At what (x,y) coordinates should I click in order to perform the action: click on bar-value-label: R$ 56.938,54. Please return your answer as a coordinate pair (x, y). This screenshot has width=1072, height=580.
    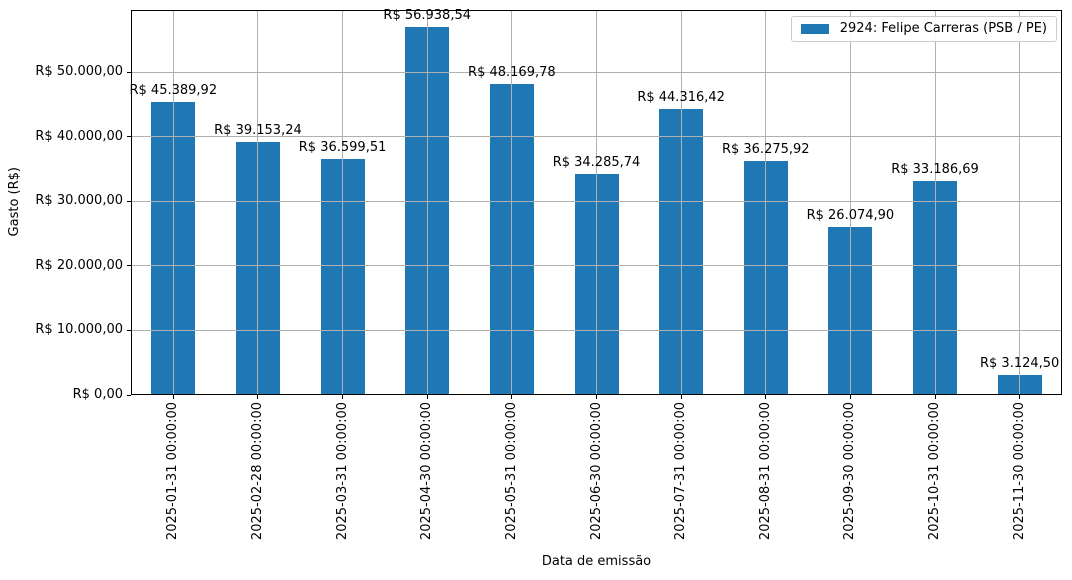
    Looking at the image, I should click on (427, 16).